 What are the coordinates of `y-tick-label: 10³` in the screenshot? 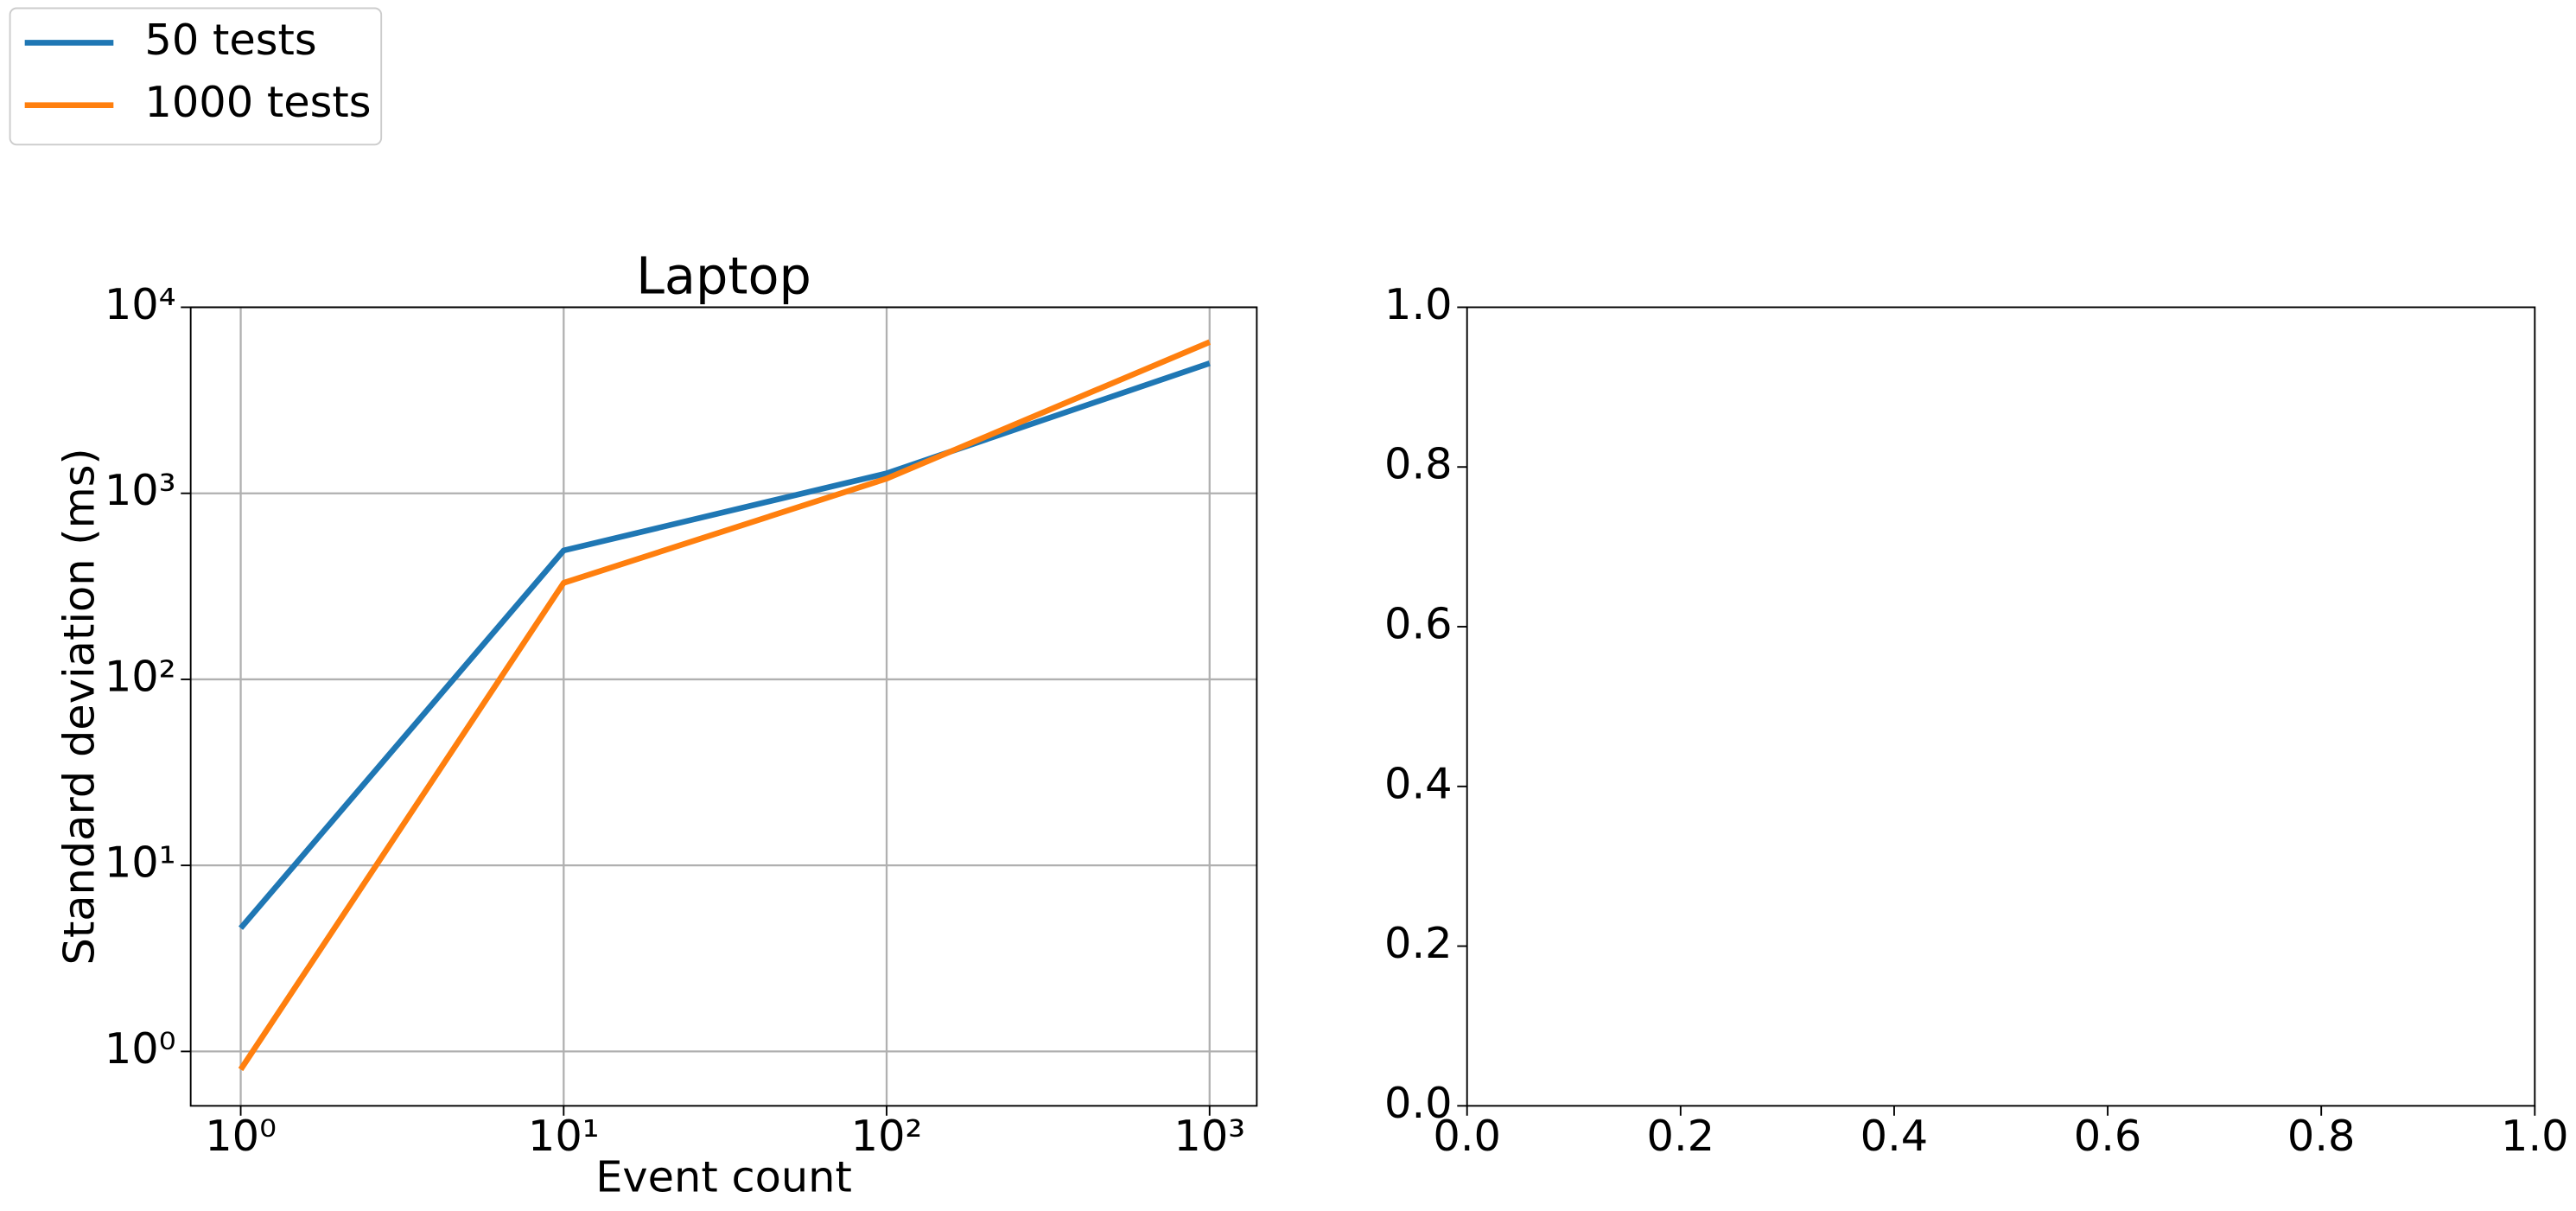 It's located at (141, 490).